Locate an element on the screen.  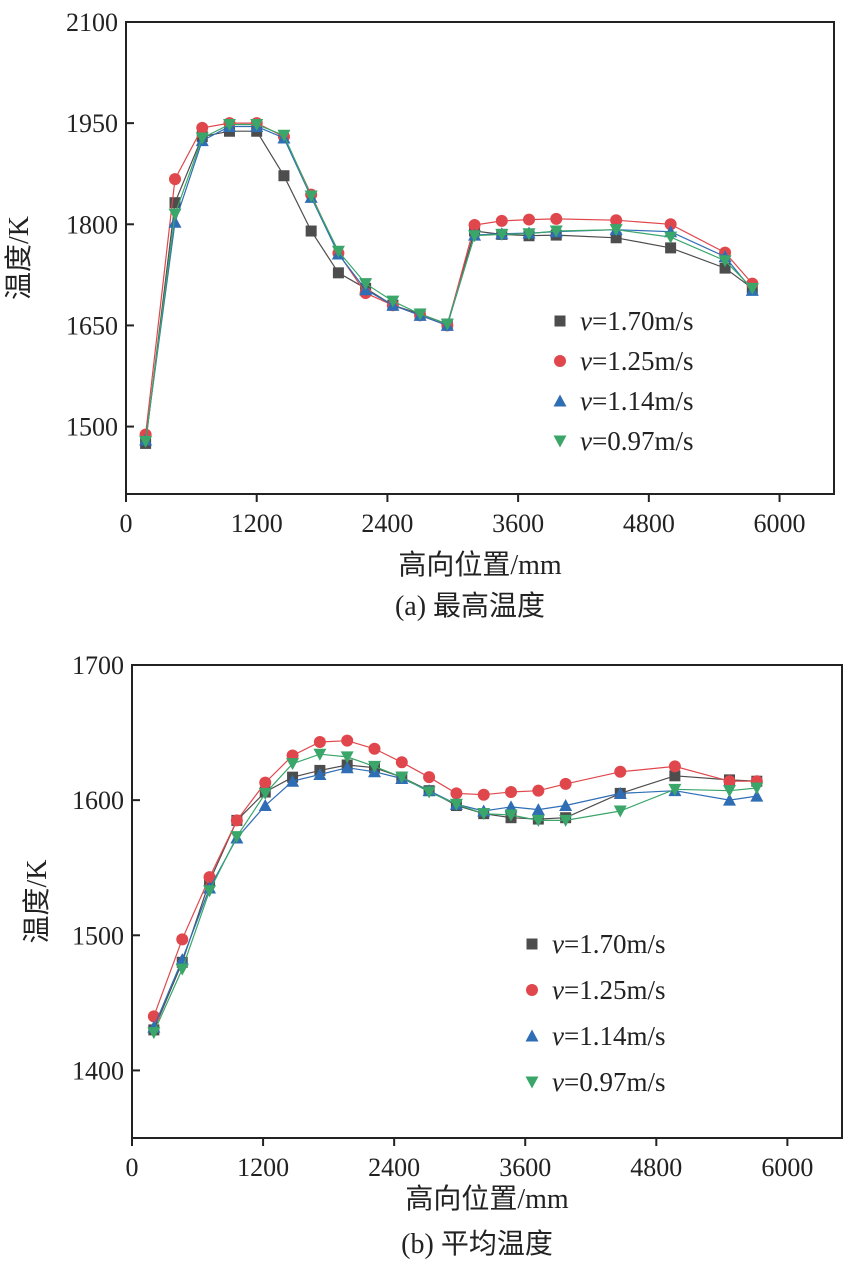
legend-label-rest: =1.25m/s is located at coordinates (615, 990).